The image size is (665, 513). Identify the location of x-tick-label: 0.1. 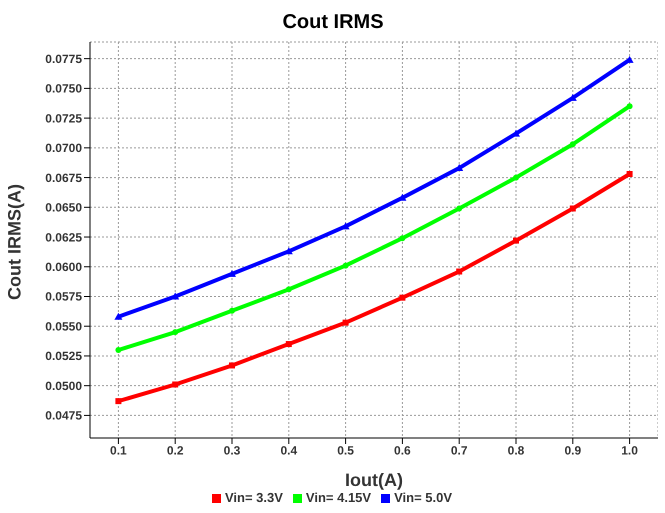
(119, 451).